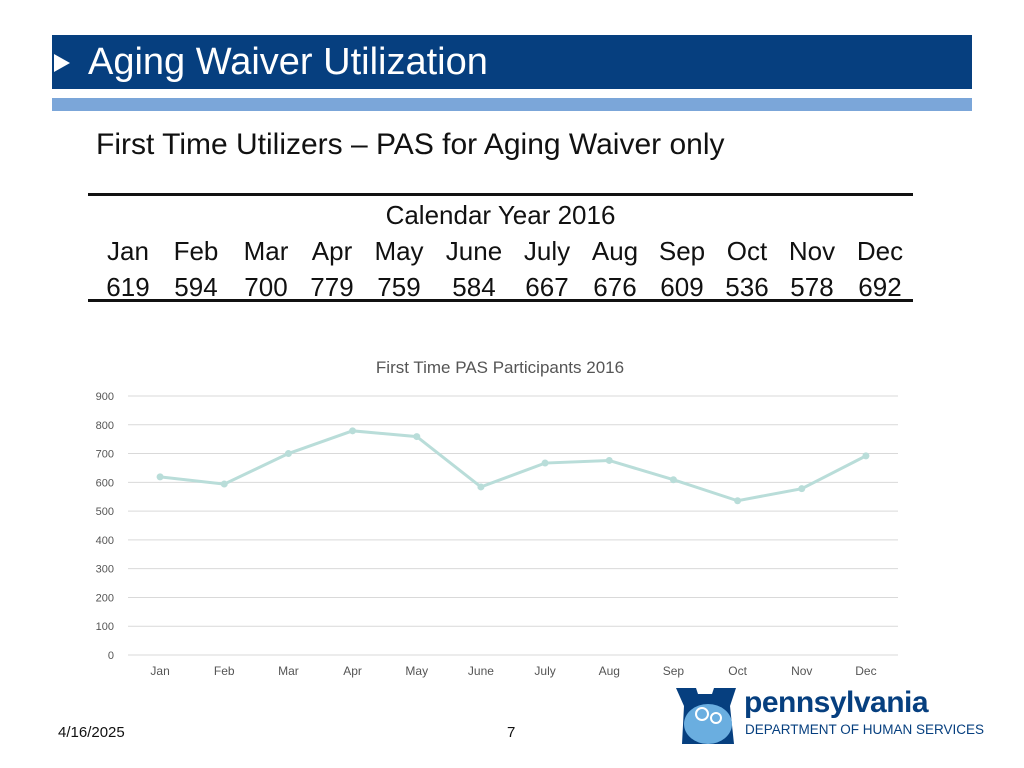 This screenshot has height=768, width=1024. Describe the element at coordinates (544, 671) in the screenshot. I see `x-tick-label: July` at that location.